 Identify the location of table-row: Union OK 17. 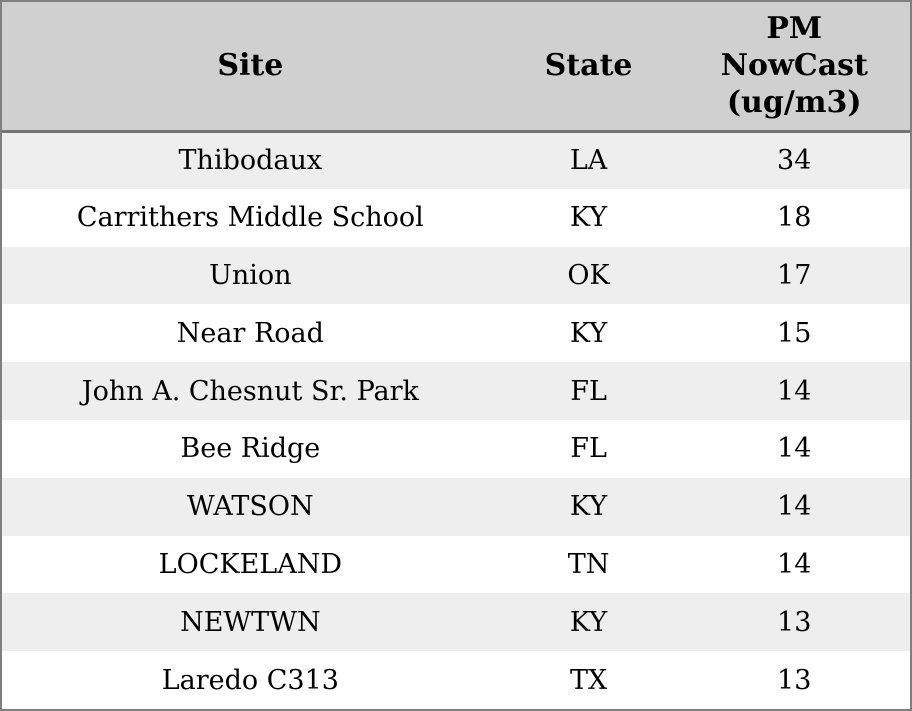
(456, 275).